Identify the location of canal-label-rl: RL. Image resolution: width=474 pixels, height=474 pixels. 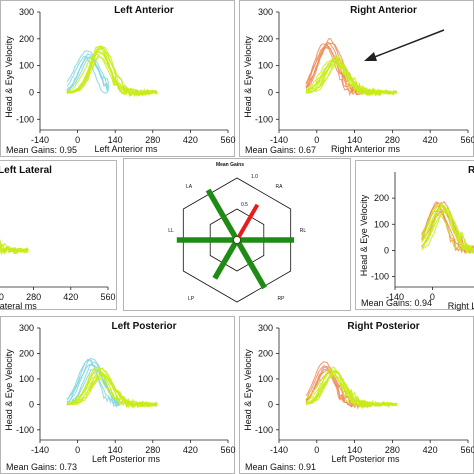
(303, 231).